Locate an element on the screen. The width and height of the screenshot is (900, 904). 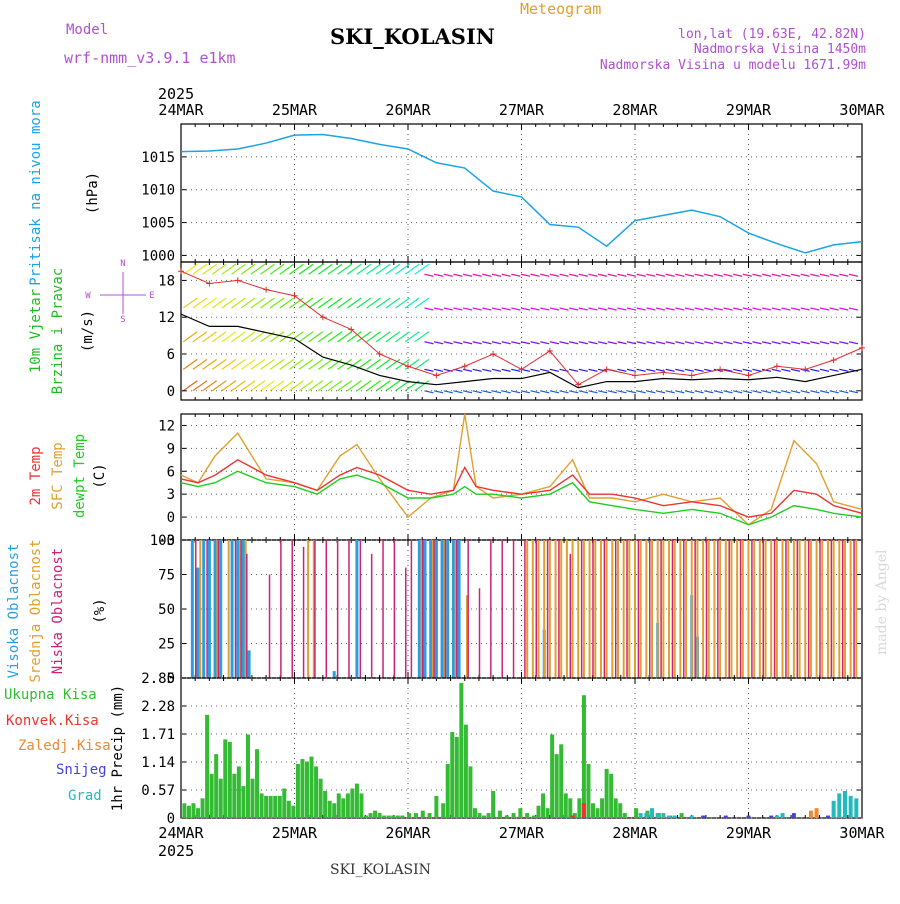
model-name: wrf-nmm_v3.9.1 e1km is located at coordinates (150, 58).